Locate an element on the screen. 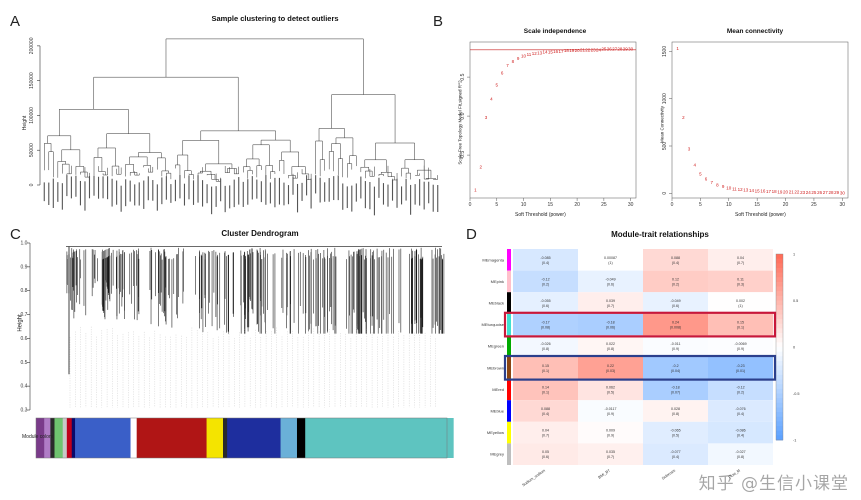  y-tick-label: 0.9 is located at coordinates (24, 267).